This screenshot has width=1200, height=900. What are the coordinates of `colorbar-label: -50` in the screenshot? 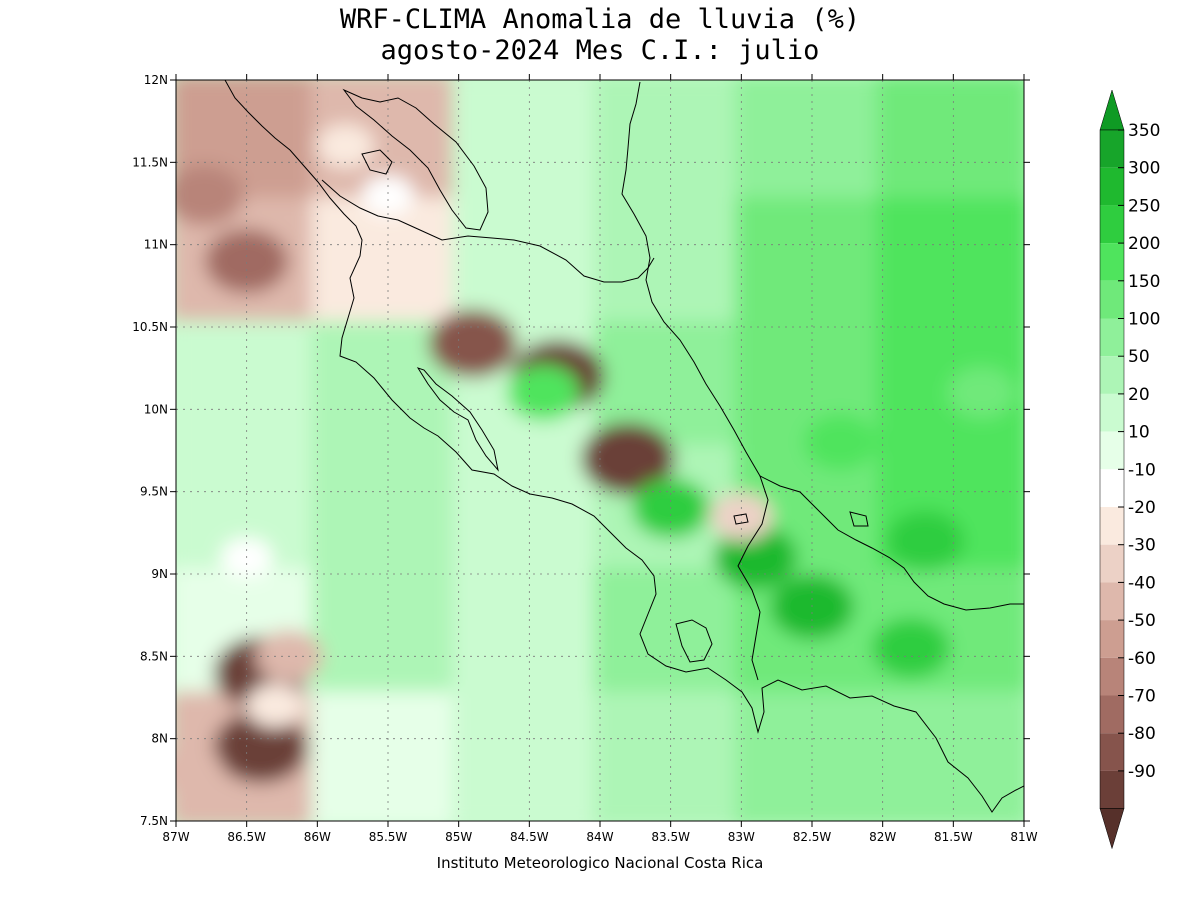 It's located at (1142, 621).